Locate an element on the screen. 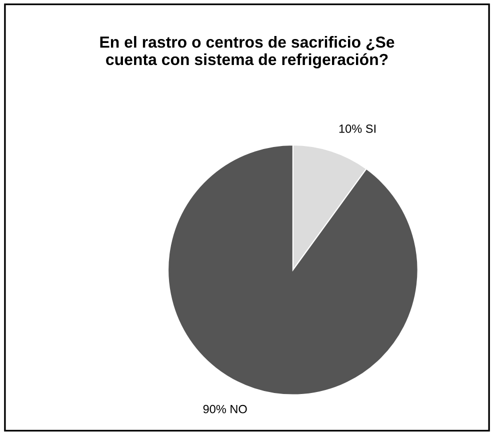 This screenshot has height=435, width=494. slice-label: 90% NO is located at coordinates (225, 409).